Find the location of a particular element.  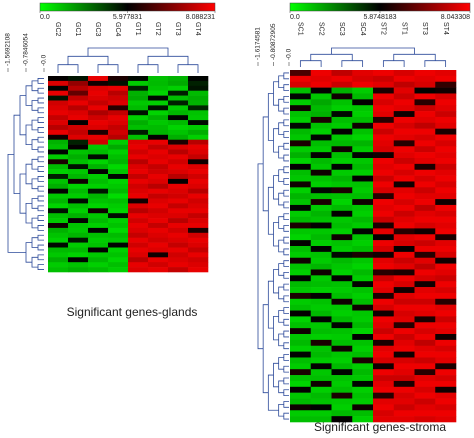

column-label: GC1 is located at coordinates (77, 29).